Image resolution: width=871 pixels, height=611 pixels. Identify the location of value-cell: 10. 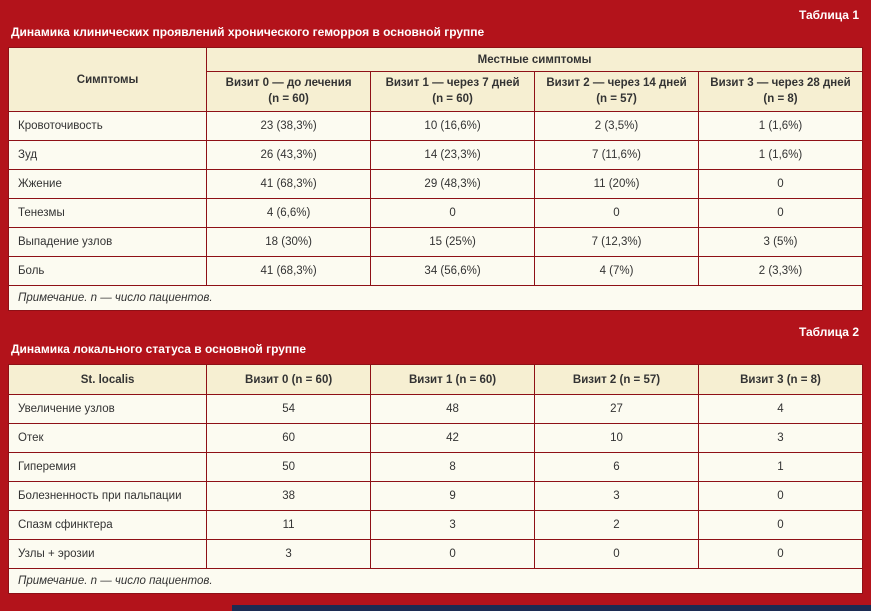
(616, 438).